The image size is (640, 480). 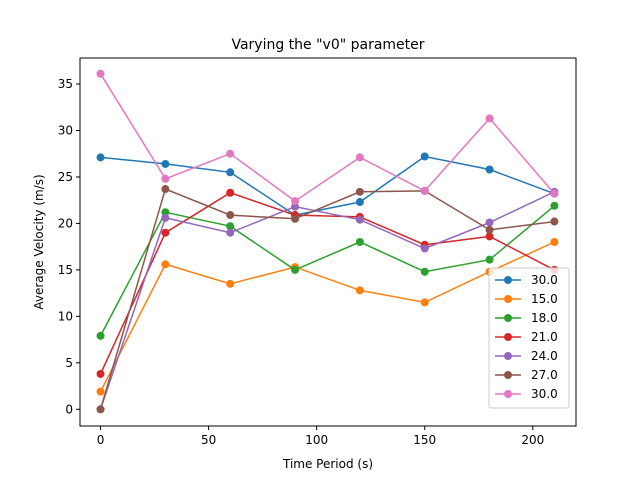 I want to click on series-line, so click(x=327, y=185).